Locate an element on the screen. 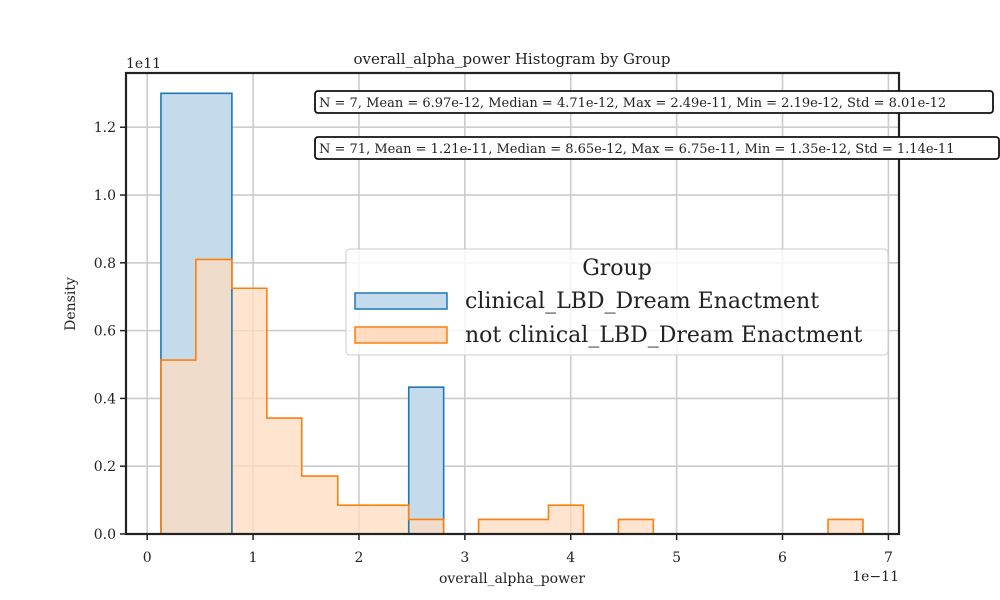 The image size is (1000, 600). chart-title: overall_alpha_power Histogram by Group is located at coordinates (512, 59).